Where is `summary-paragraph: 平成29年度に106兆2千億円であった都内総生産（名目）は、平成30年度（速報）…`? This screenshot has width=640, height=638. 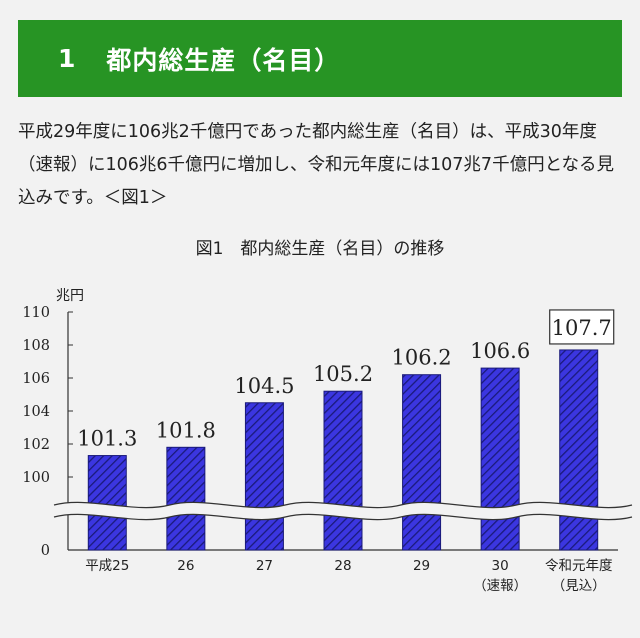 summary-paragraph: 平成29年度に106兆2千億円であった都内総生産（名目）は、平成30年度（速報）… is located at coordinates (316, 165).